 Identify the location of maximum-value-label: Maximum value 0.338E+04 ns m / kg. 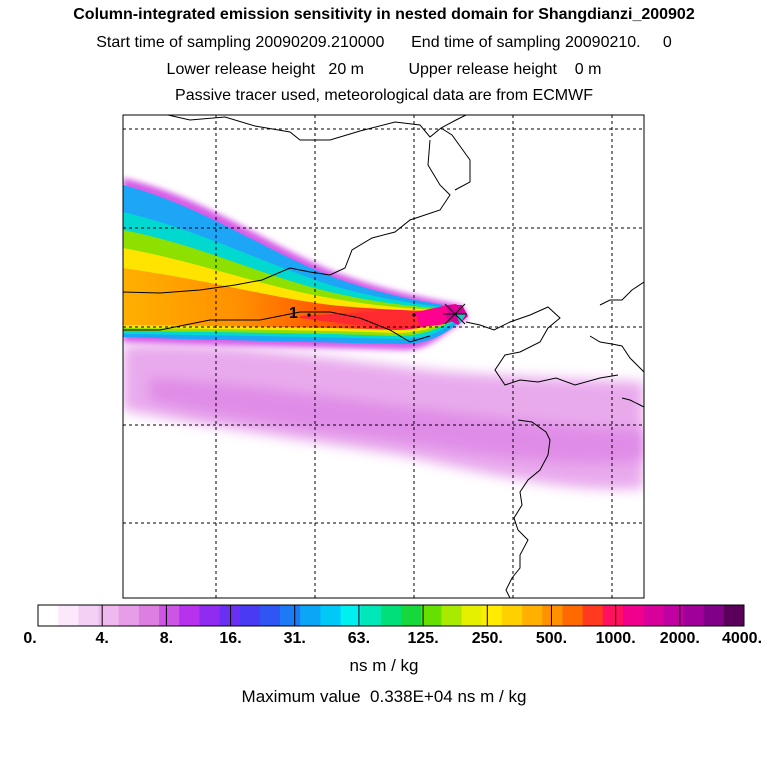
(384, 696).